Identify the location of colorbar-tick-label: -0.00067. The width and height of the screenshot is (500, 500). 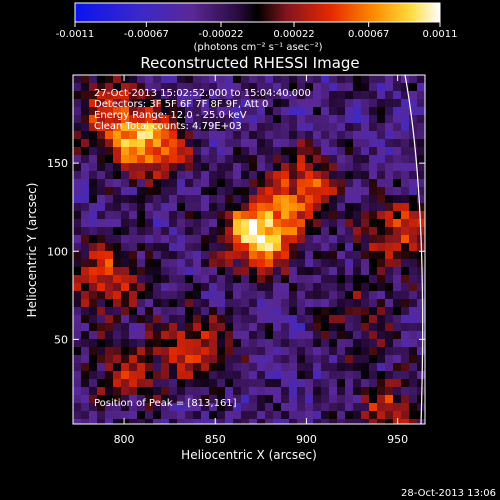
(146, 34).